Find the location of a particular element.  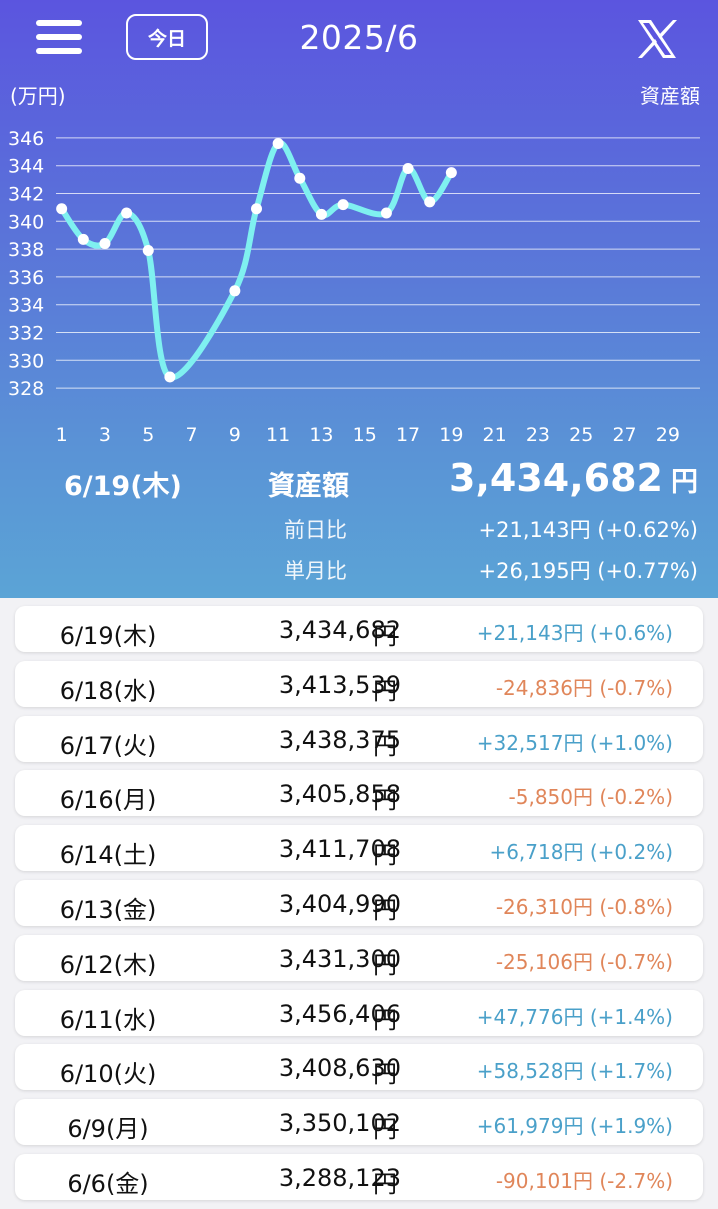

series-line is located at coordinates (256, 260).